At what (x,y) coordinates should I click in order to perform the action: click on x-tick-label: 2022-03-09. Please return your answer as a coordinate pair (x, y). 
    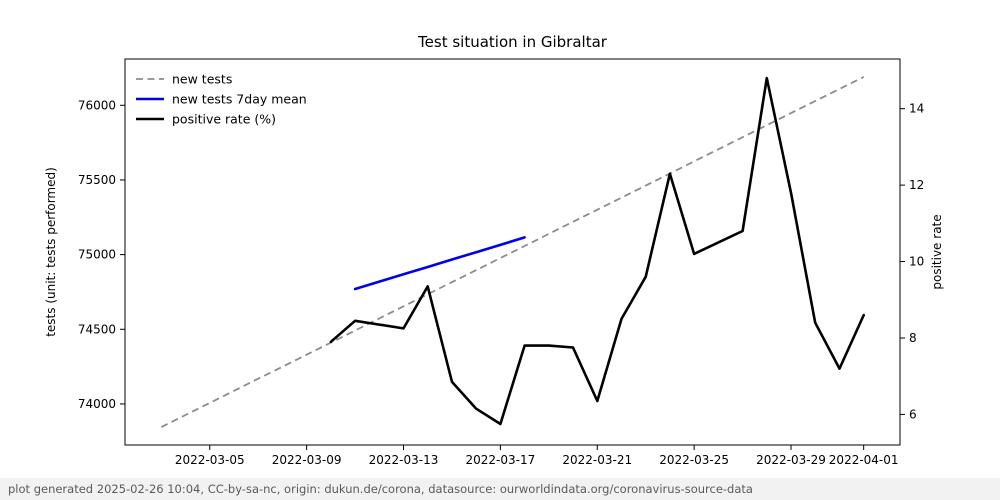
    Looking at the image, I should click on (307, 460).